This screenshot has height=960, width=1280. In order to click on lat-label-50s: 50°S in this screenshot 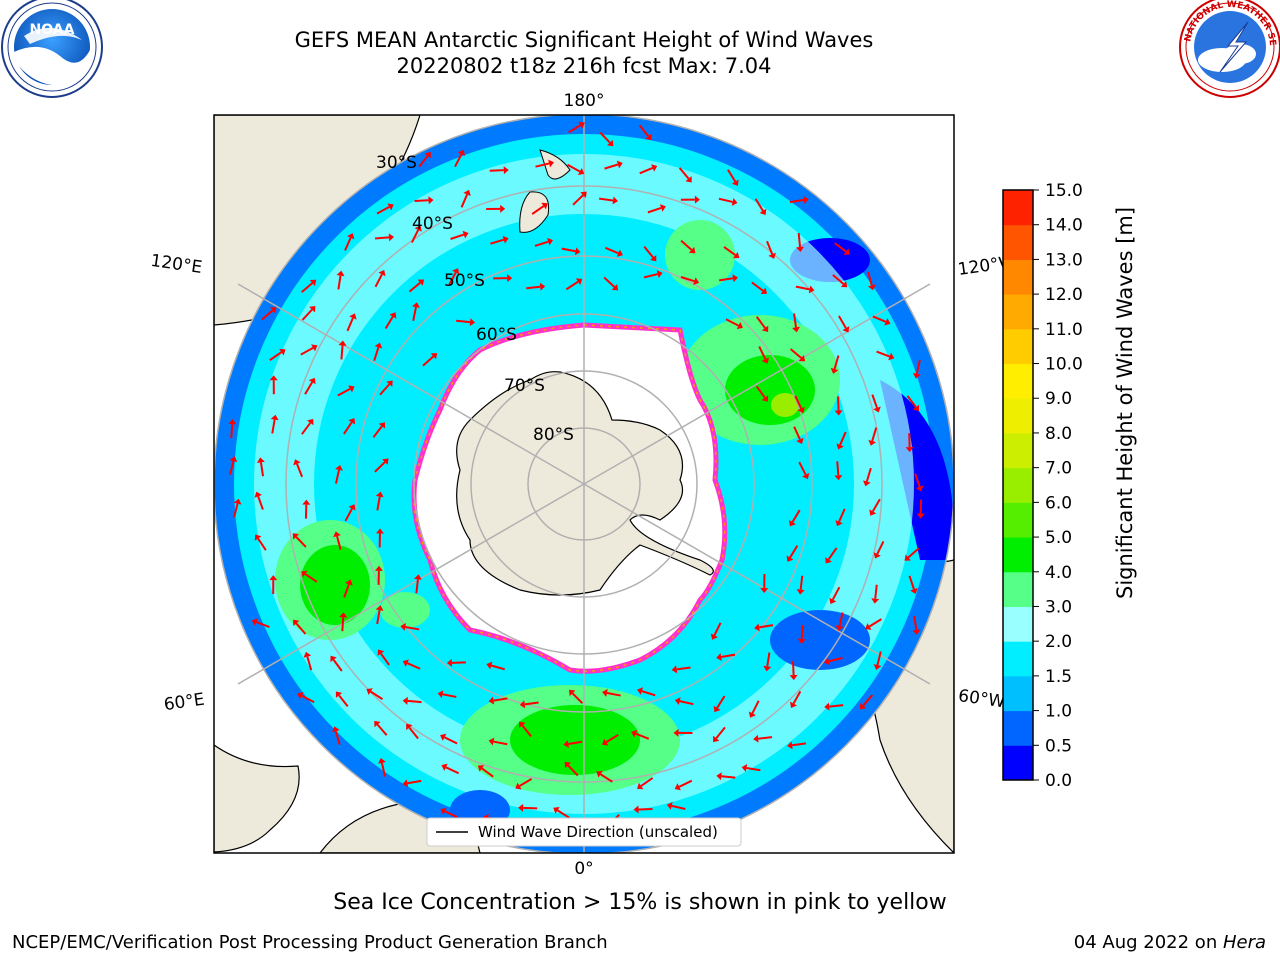, I will do `click(464, 281)`.